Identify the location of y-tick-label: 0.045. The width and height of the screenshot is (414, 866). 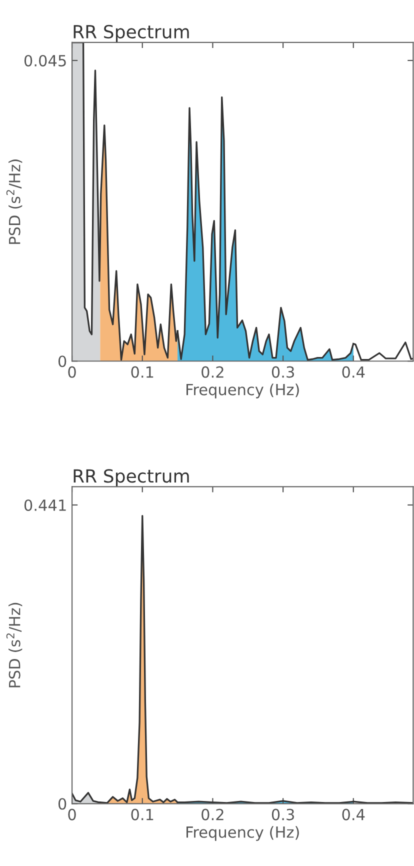
(45, 60).